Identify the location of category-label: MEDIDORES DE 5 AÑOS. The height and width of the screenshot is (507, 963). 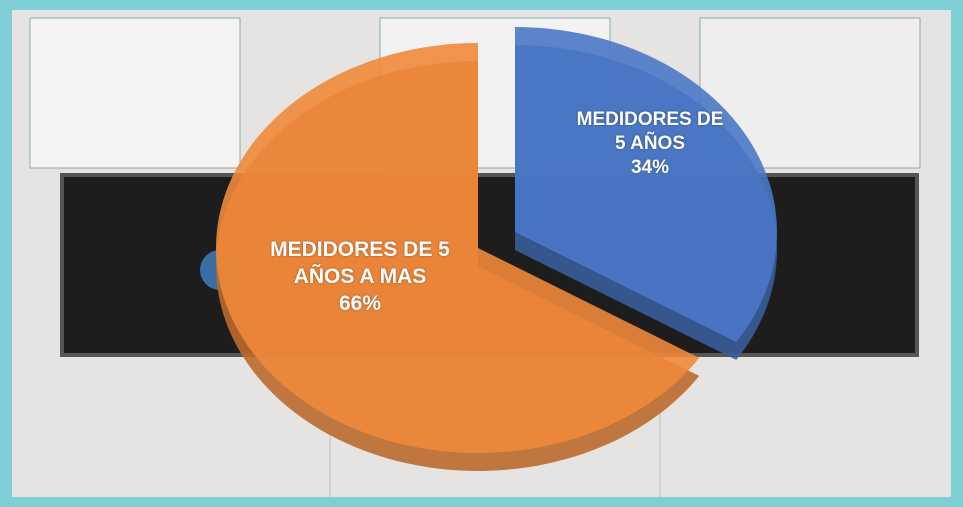
(650, 131).